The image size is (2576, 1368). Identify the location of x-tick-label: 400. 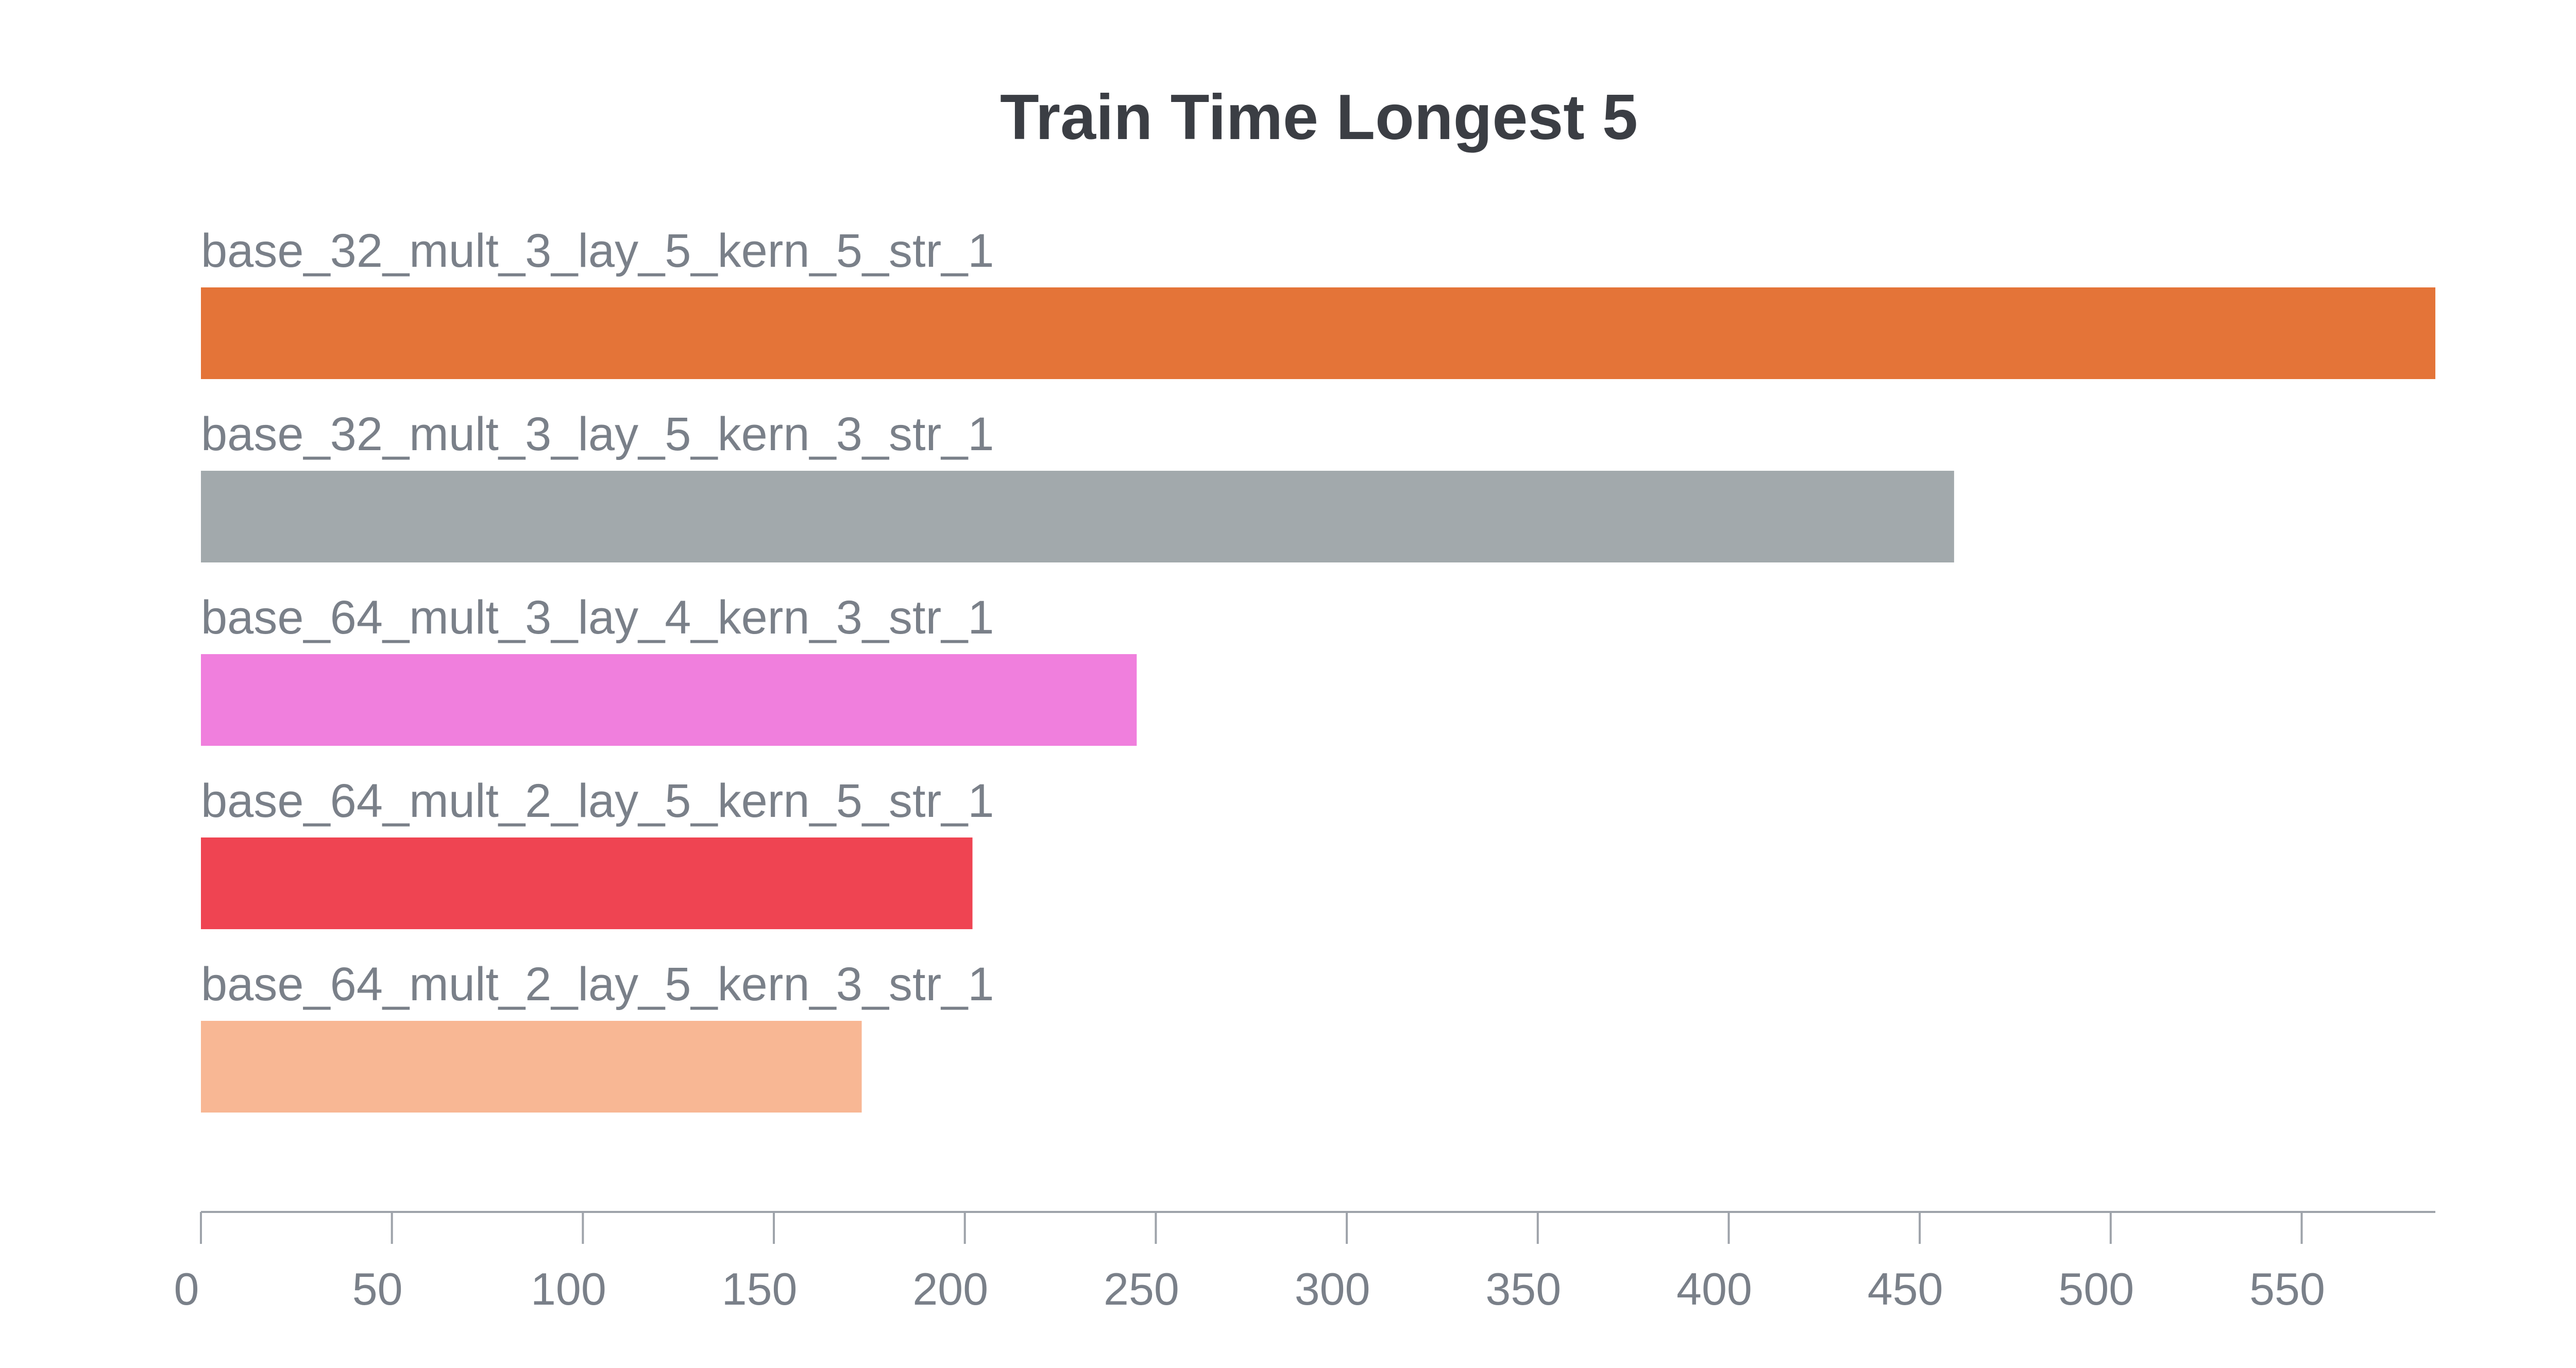
(1714, 1288).